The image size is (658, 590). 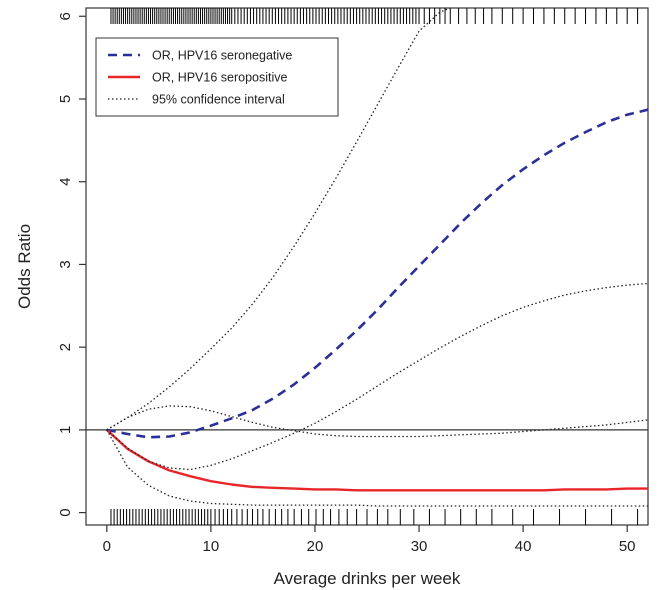 I want to click on legend-label: OR, HPV16 seropositive, so click(x=220, y=78).